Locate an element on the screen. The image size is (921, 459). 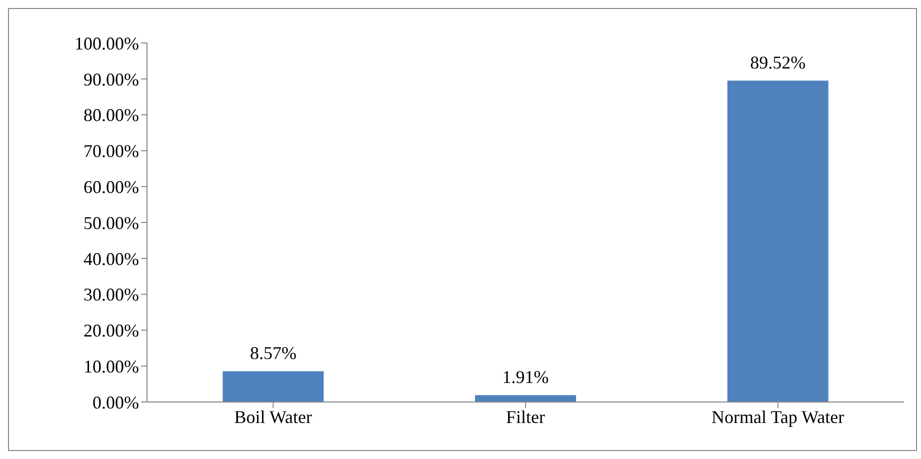
y-tick-label: 80.00% is located at coordinates (111, 115).